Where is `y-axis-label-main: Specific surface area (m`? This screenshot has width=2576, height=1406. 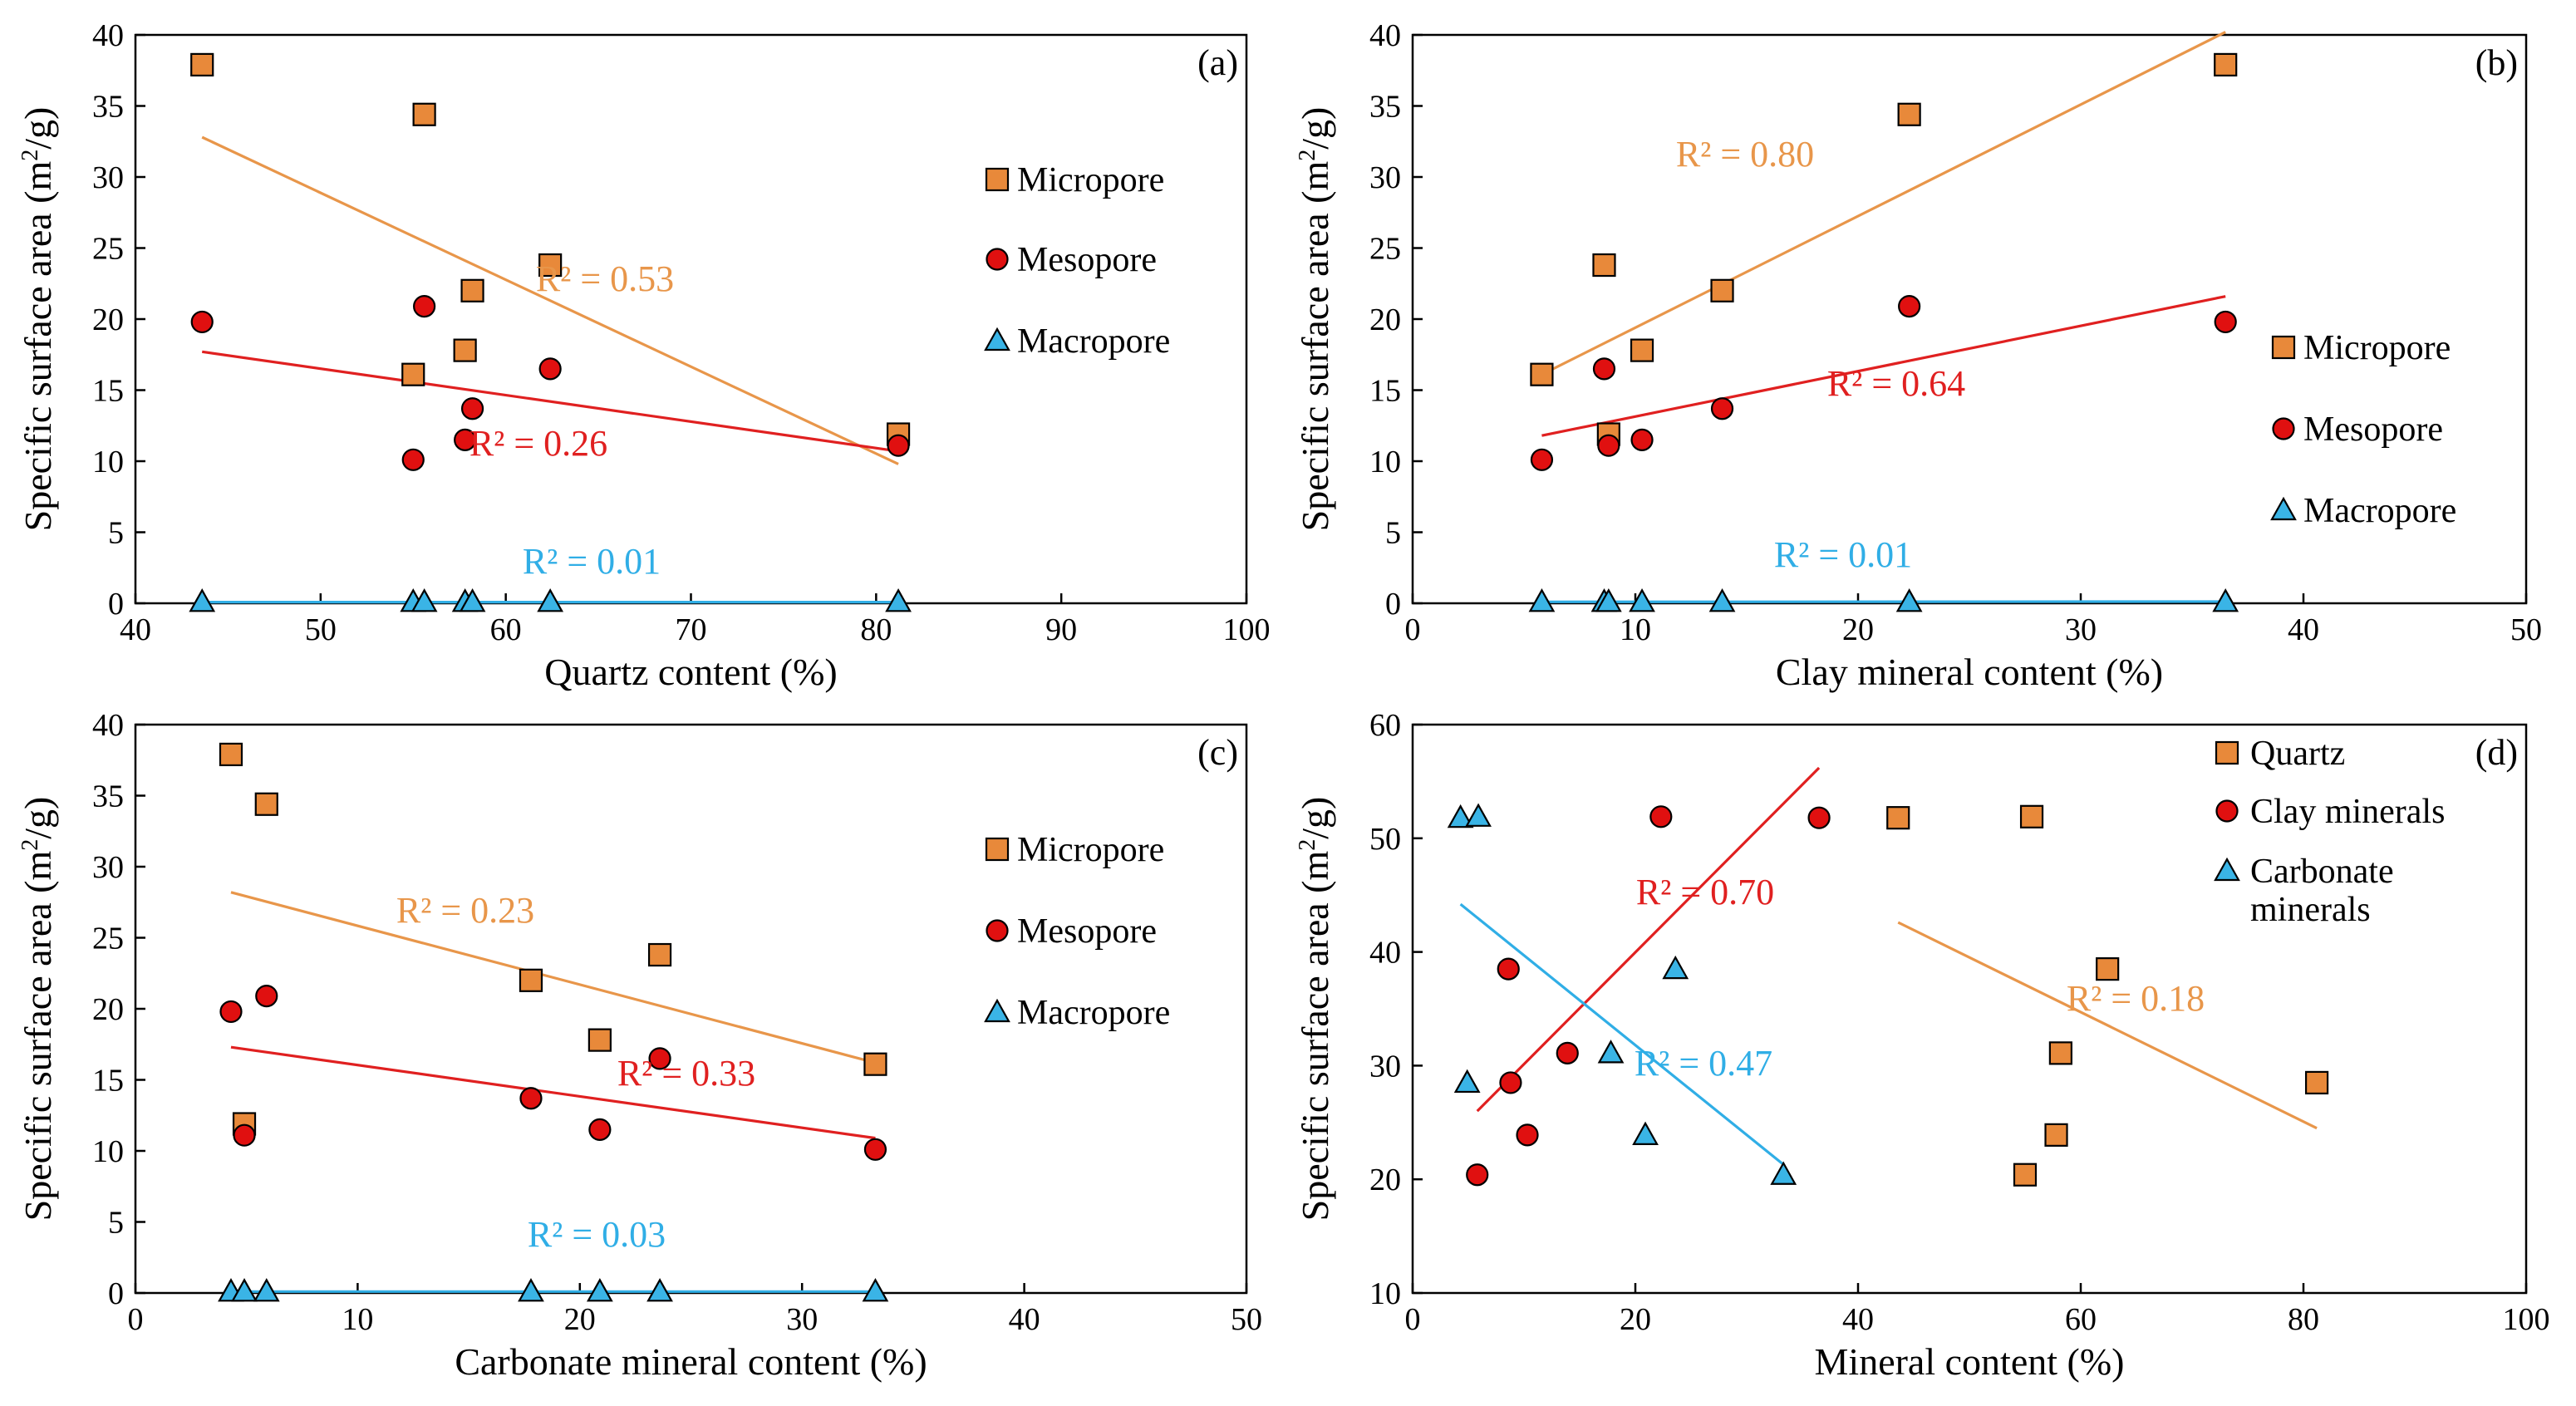
y-axis-label-main: Specific surface area (m is located at coordinates (38, 1036).